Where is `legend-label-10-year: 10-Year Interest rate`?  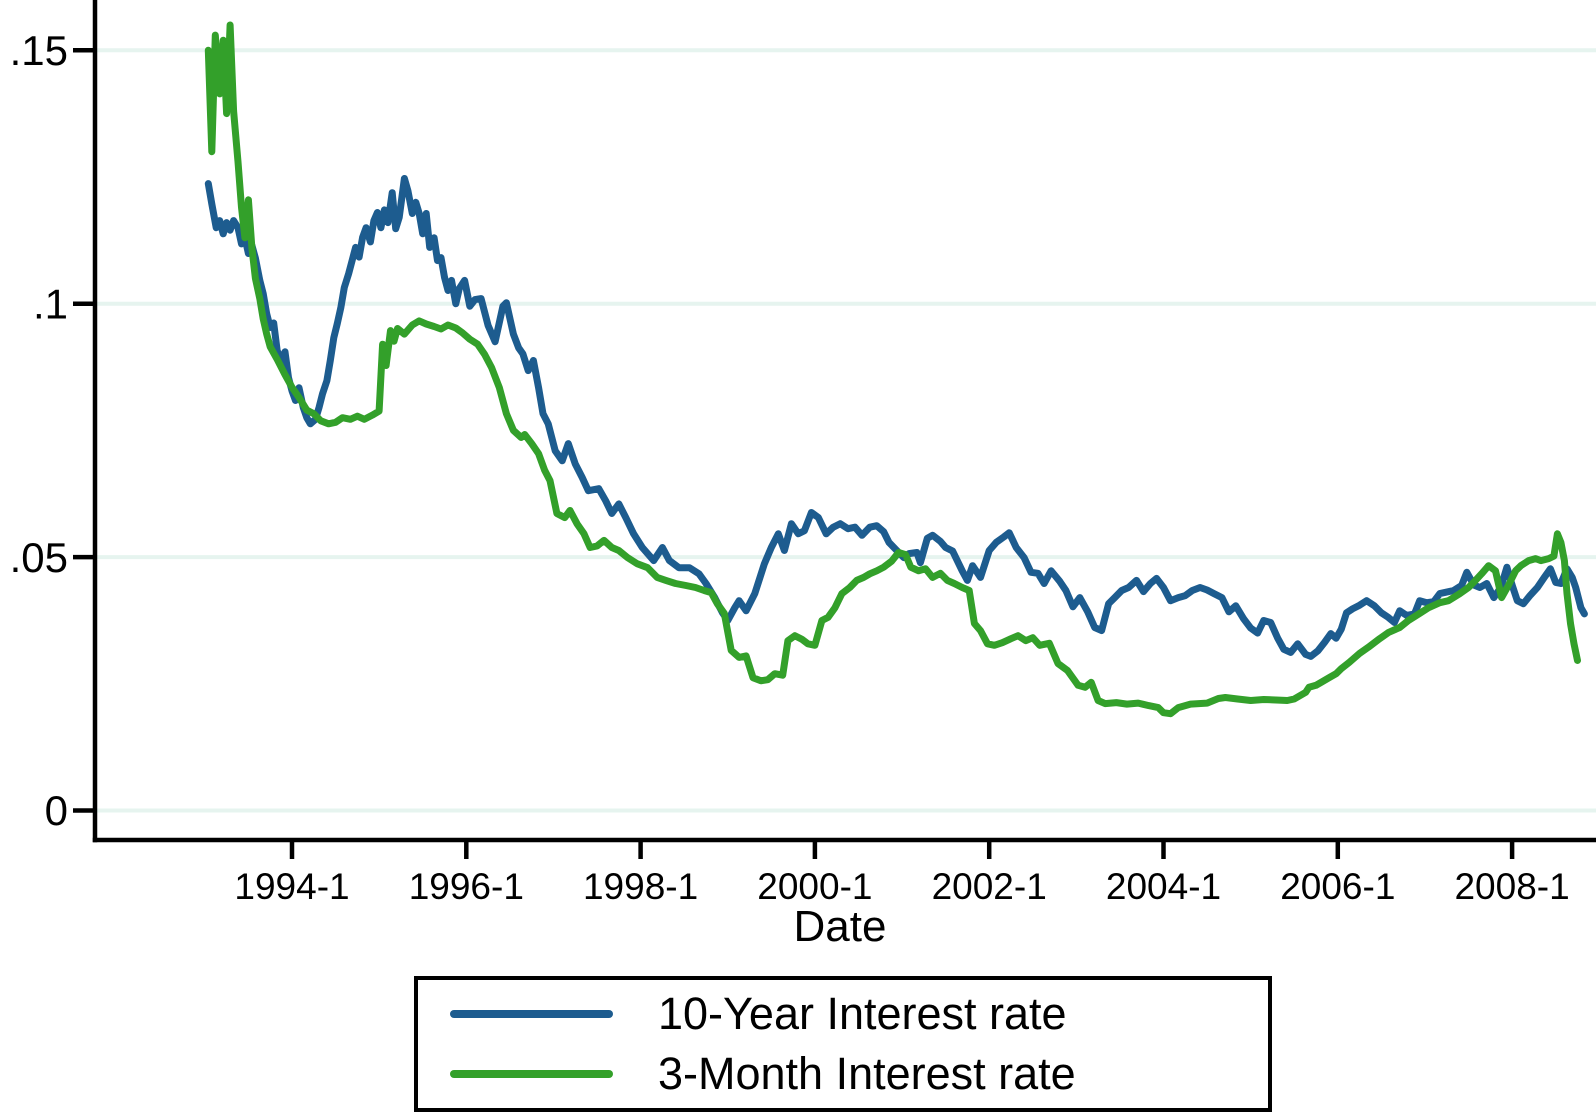 legend-label-10-year: 10-Year Interest rate is located at coordinates (862, 1013).